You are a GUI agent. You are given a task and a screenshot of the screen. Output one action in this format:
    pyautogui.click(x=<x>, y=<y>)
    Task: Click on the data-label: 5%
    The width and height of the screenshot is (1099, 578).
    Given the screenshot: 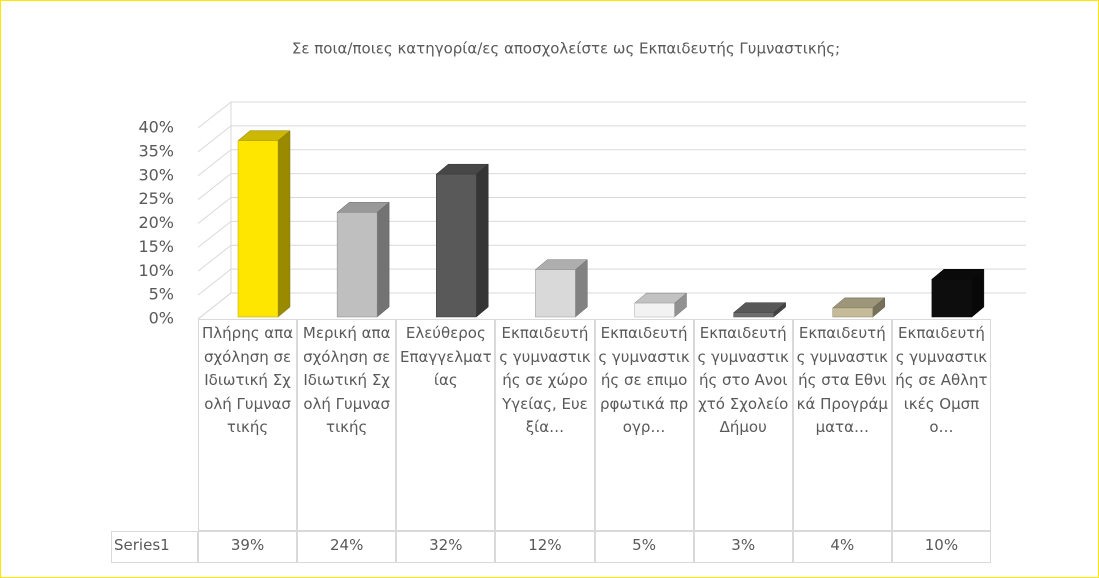 What is the action you would take?
    pyautogui.click(x=644, y=547)
    